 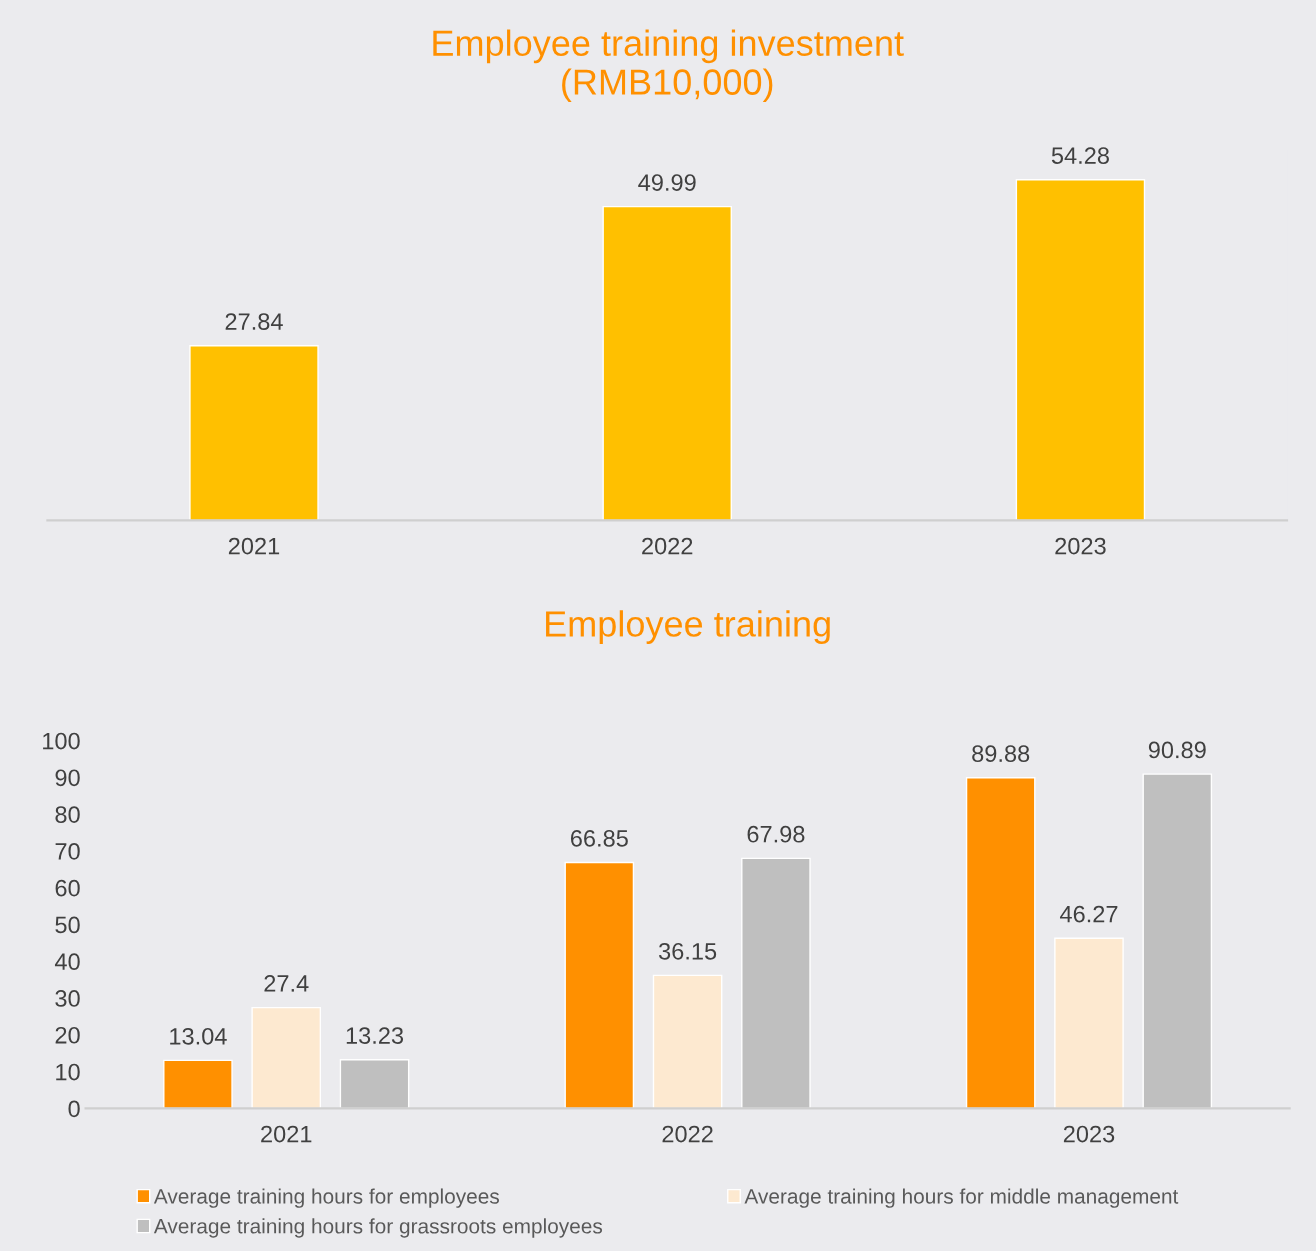 What do you see at coordinates (68, 1072) in the screenshot?
I see `y-tick-label: 10` at bounding box center [68, 1072].